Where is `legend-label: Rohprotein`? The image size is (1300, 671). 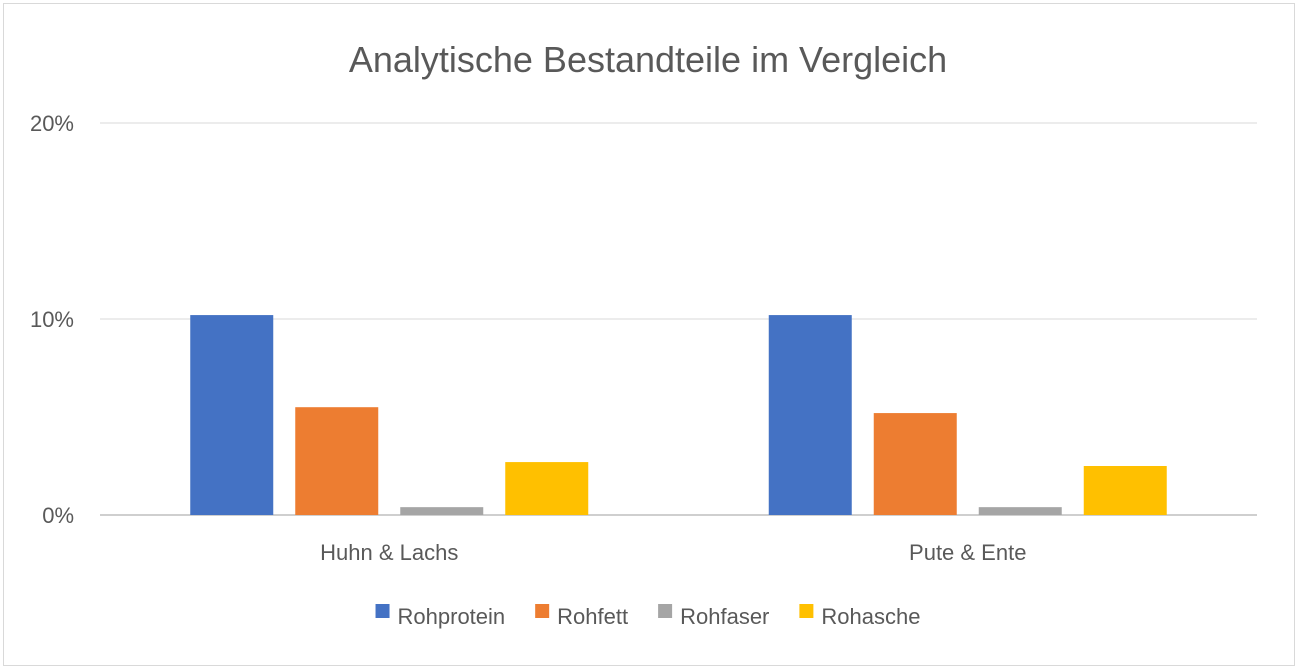
legend-label: Rohprotein is located at coordinates (452, 616).